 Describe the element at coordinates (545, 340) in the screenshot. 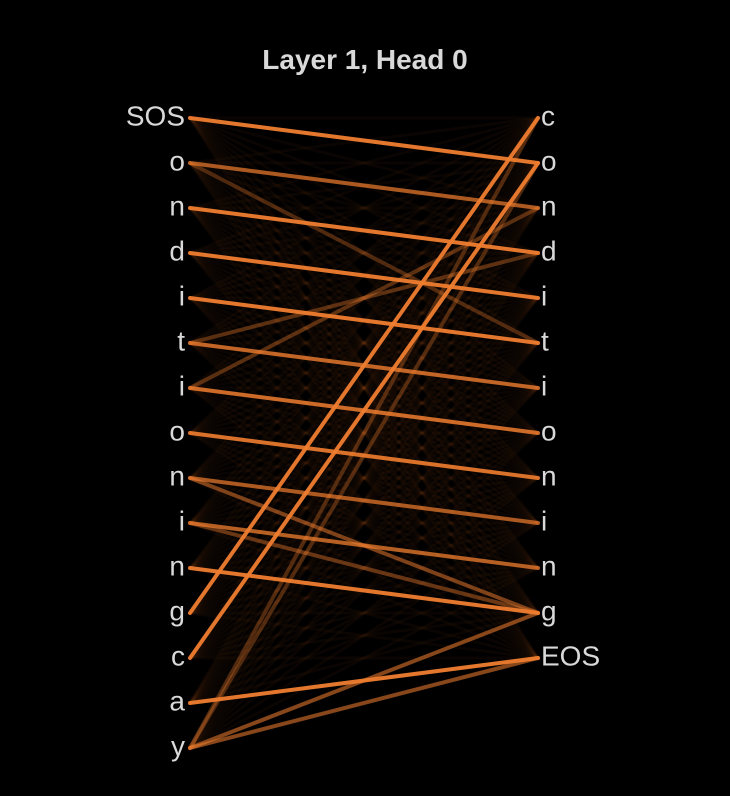

I see `right-token: t` at that location.